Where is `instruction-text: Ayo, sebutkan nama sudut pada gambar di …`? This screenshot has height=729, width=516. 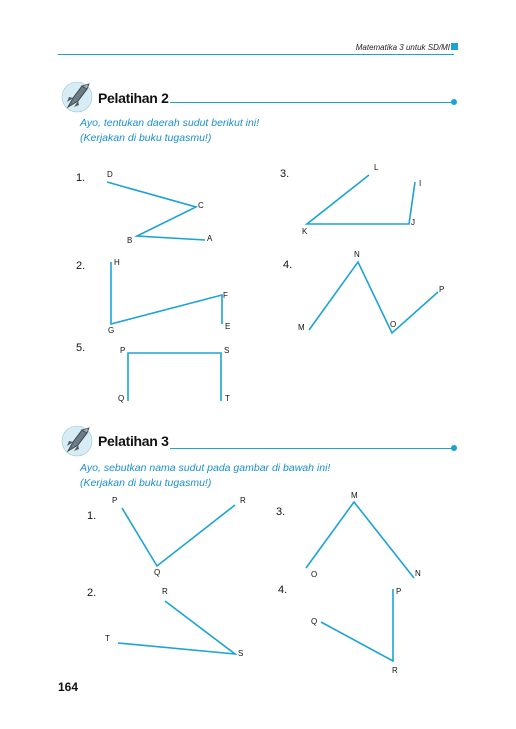 instruction-text: Ayo, sebutkan nama sudut pada gambar di … is located at coordinates (205, 468).